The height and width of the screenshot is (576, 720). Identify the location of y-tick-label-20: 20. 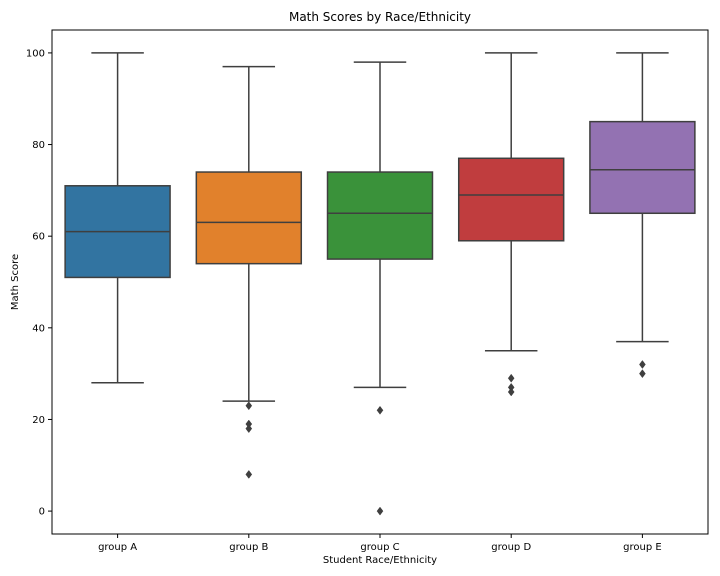
(38, 420).